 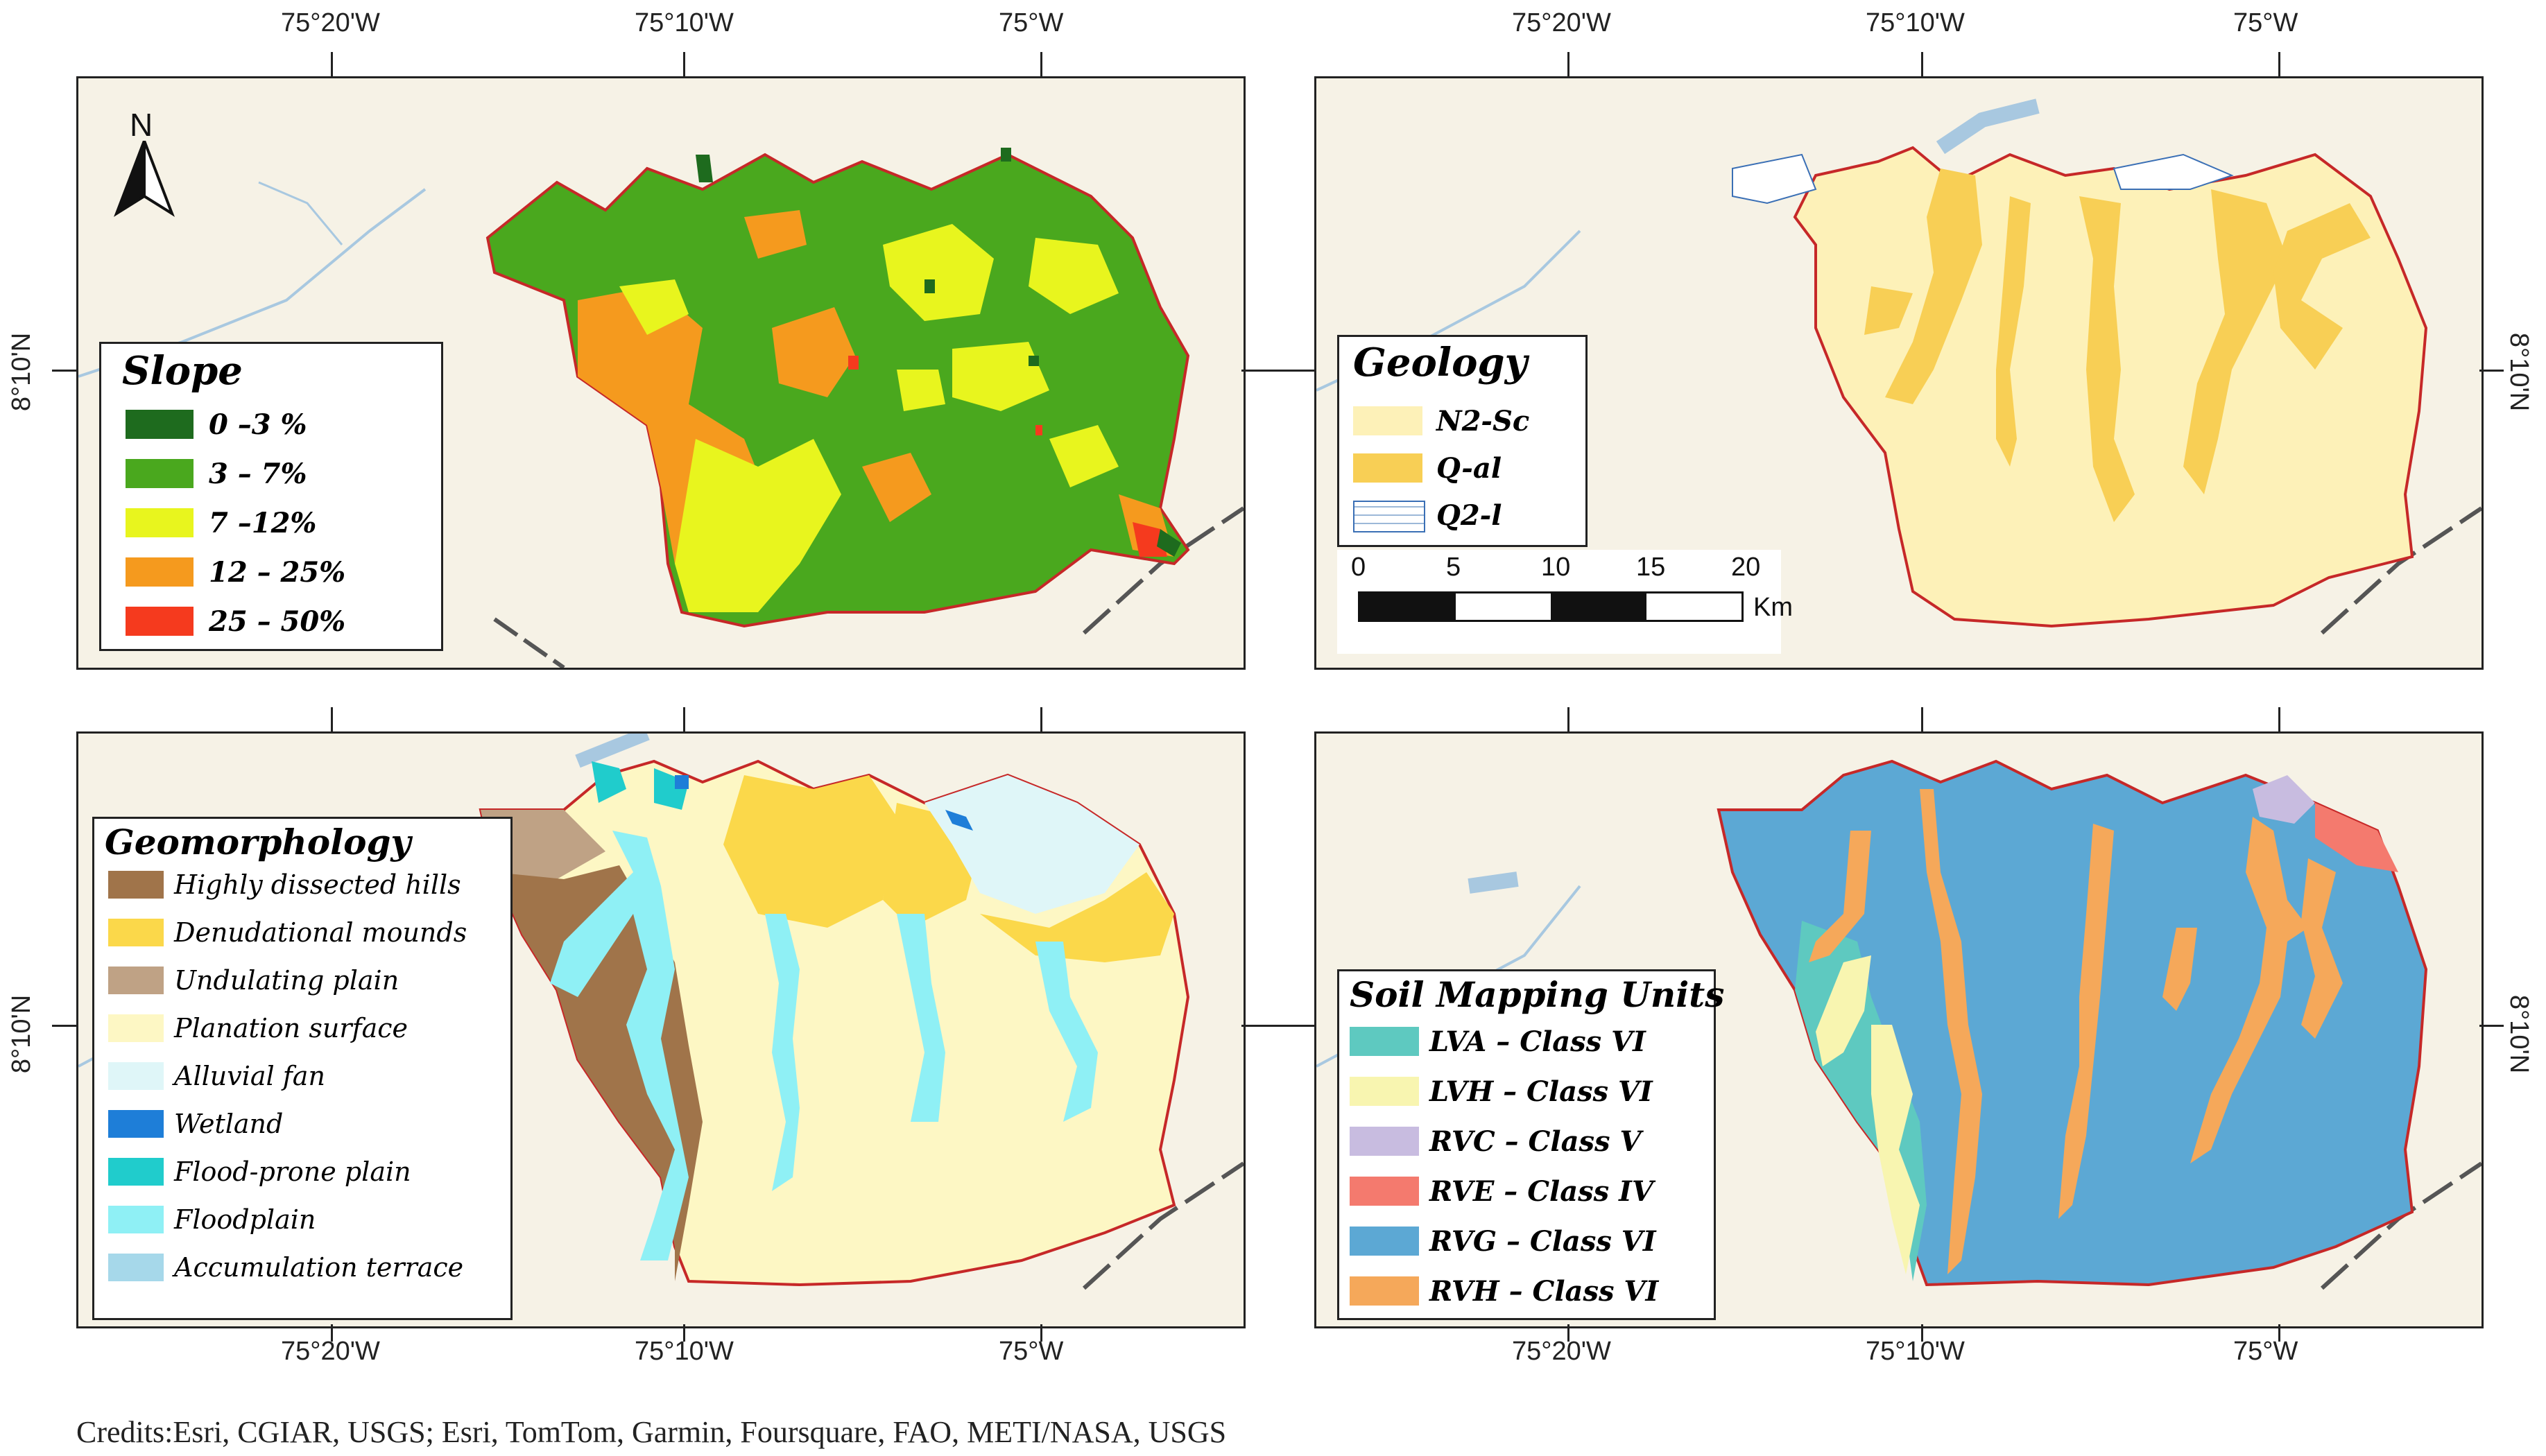 What do you see at coordinates (1916, 1351) in the screenshot?
I see `bottom-right-lon-2: 75°10'W` at bounding box center [1916, 1351].